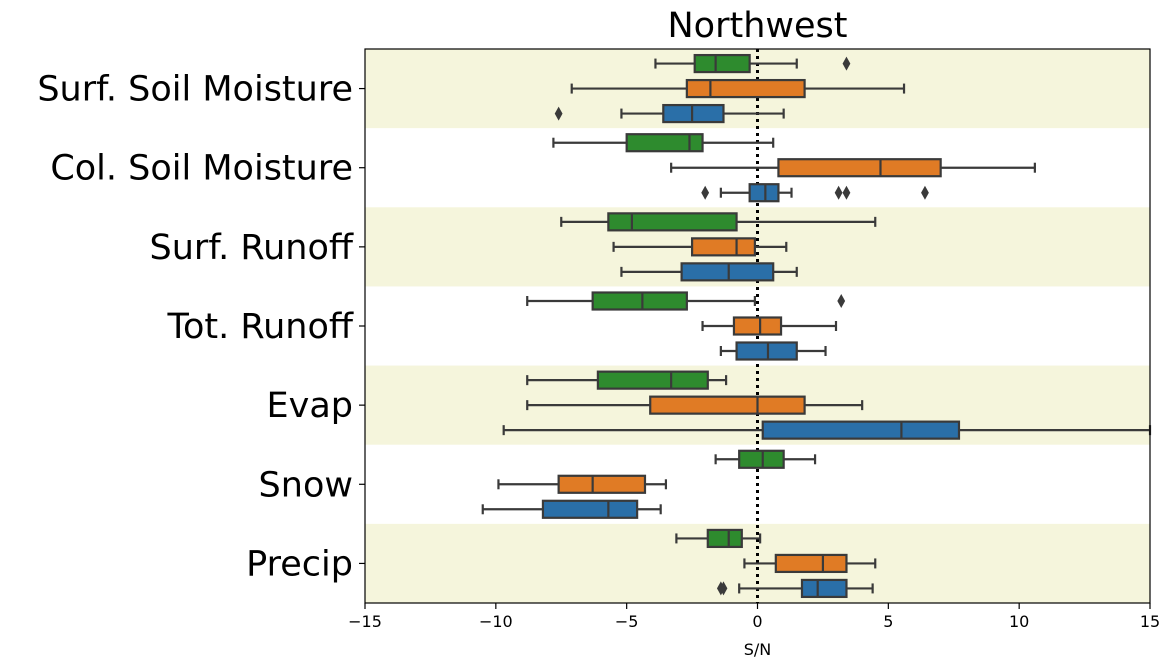  What do you see at coordinates (365, 621) in the screenshot?
I see `x-tick-label: −15` at bounding box center [365, 621].